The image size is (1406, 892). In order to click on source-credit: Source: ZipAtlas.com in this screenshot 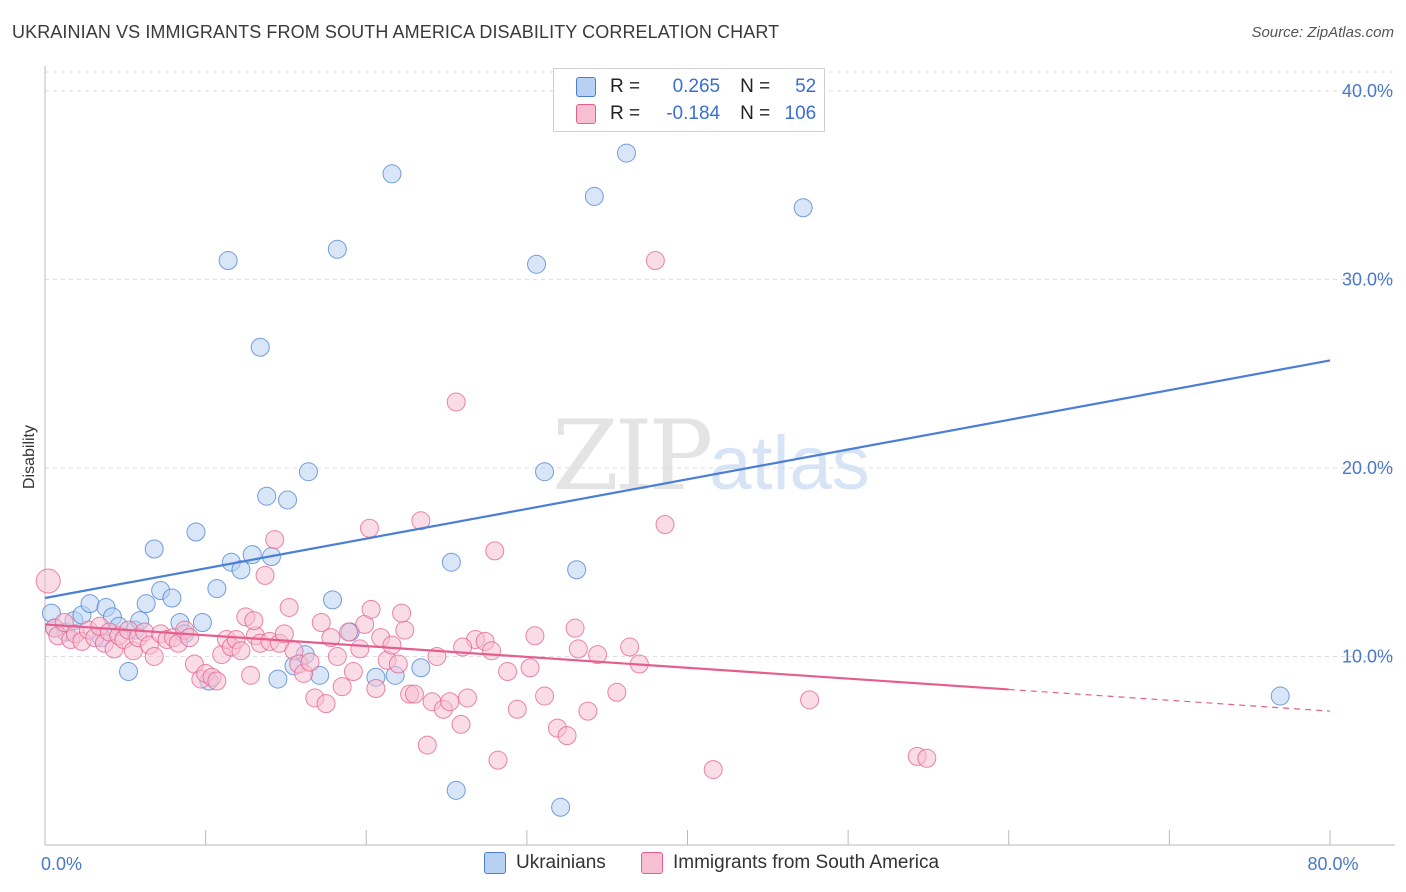, I will do `click(1322, 32)`.